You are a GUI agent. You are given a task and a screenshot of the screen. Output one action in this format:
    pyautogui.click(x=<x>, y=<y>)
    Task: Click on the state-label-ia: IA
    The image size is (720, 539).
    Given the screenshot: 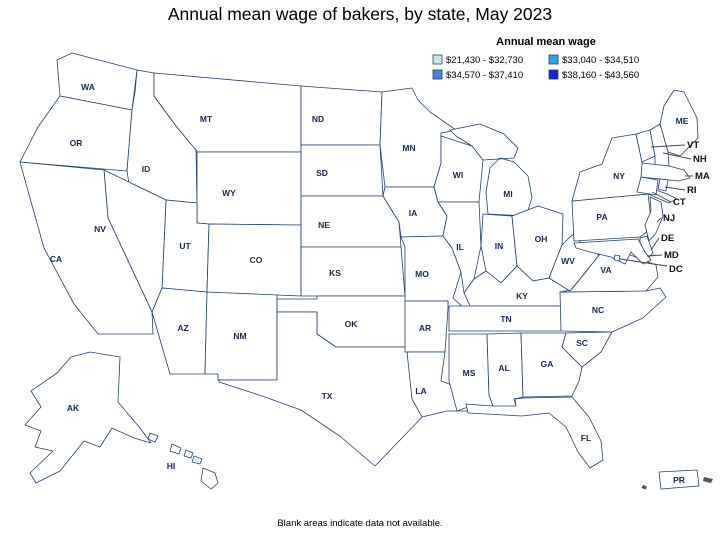 What is the action you would take?
    pyautogui.click(x=413, y=213)
    